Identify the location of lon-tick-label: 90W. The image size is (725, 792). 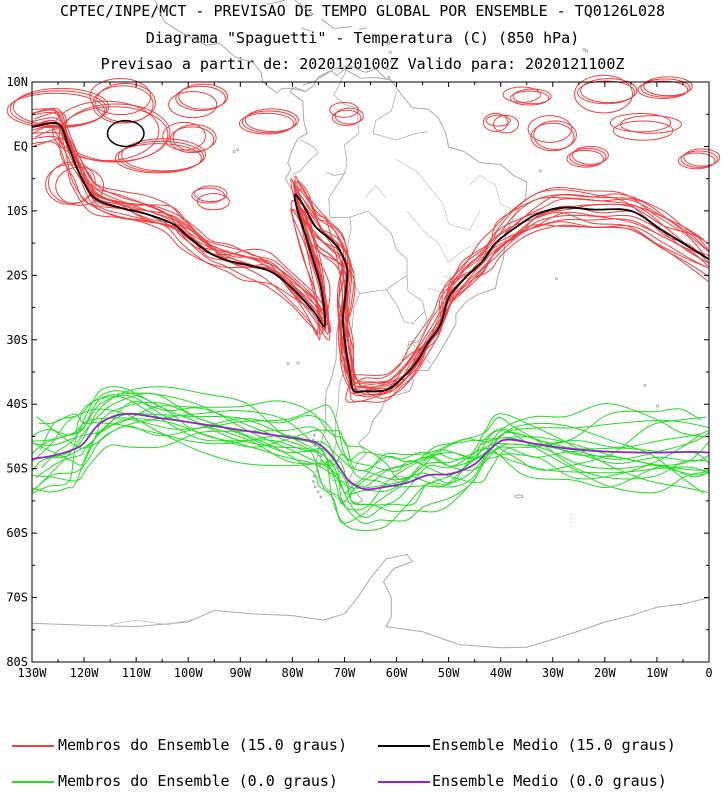
(240, 673).